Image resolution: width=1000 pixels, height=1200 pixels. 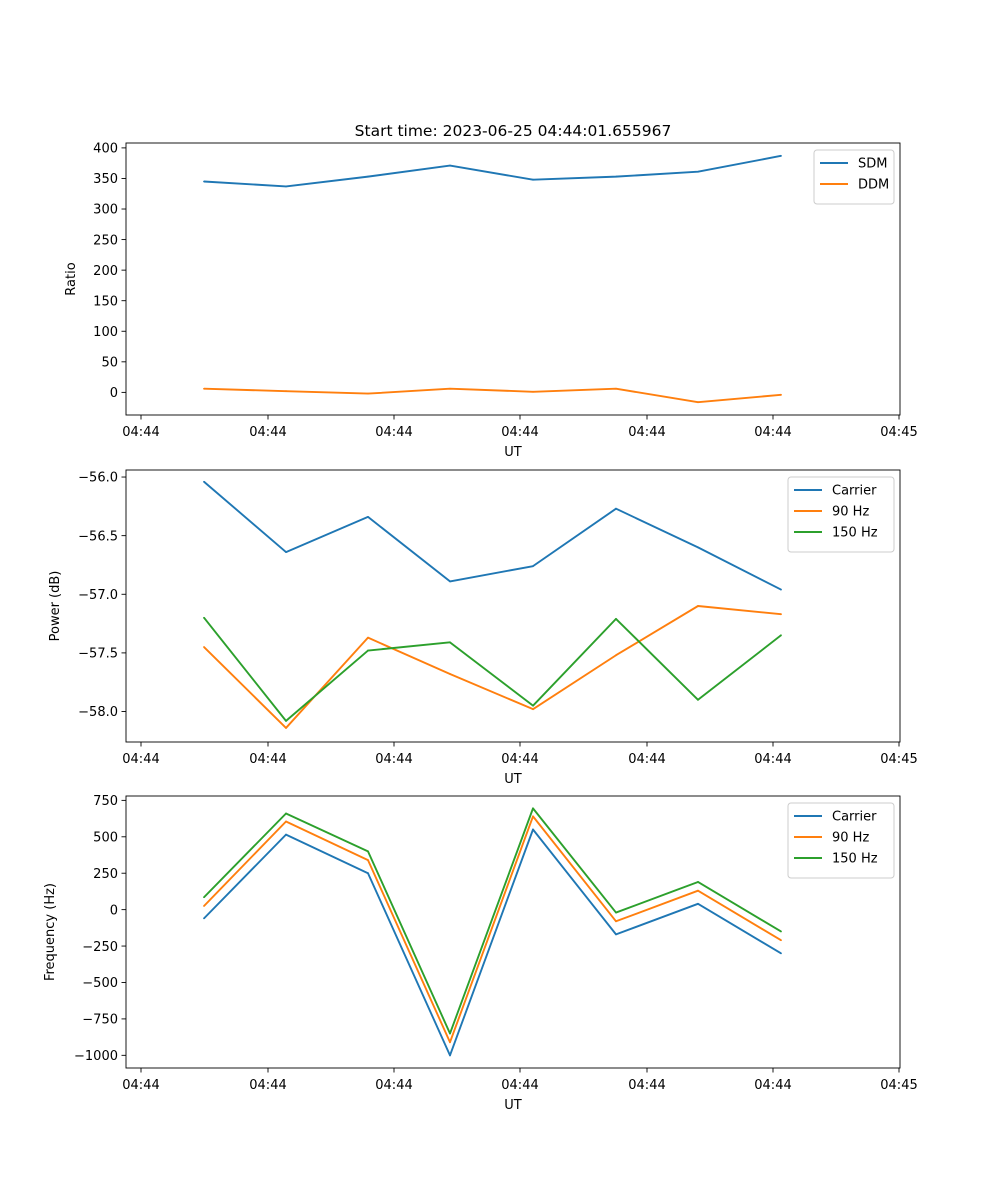 What do you see at coordinates (98, 478) in the screenshot?
I see `power-y-tick-label: −56.0` at bounding box center [98, 478].